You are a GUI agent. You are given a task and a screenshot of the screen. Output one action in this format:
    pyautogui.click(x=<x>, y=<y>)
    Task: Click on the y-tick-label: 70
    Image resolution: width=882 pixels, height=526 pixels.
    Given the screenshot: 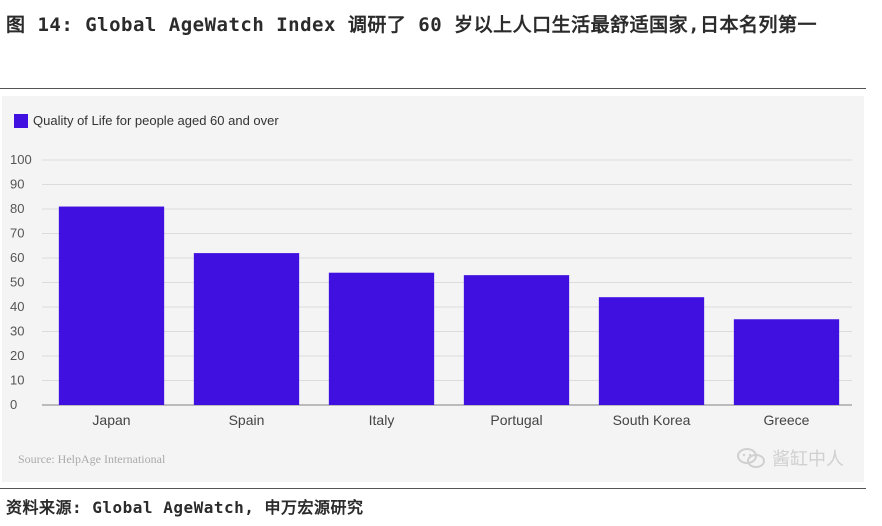 What is the action you would take?
    pyautogui.click(x=17, y=233)
    